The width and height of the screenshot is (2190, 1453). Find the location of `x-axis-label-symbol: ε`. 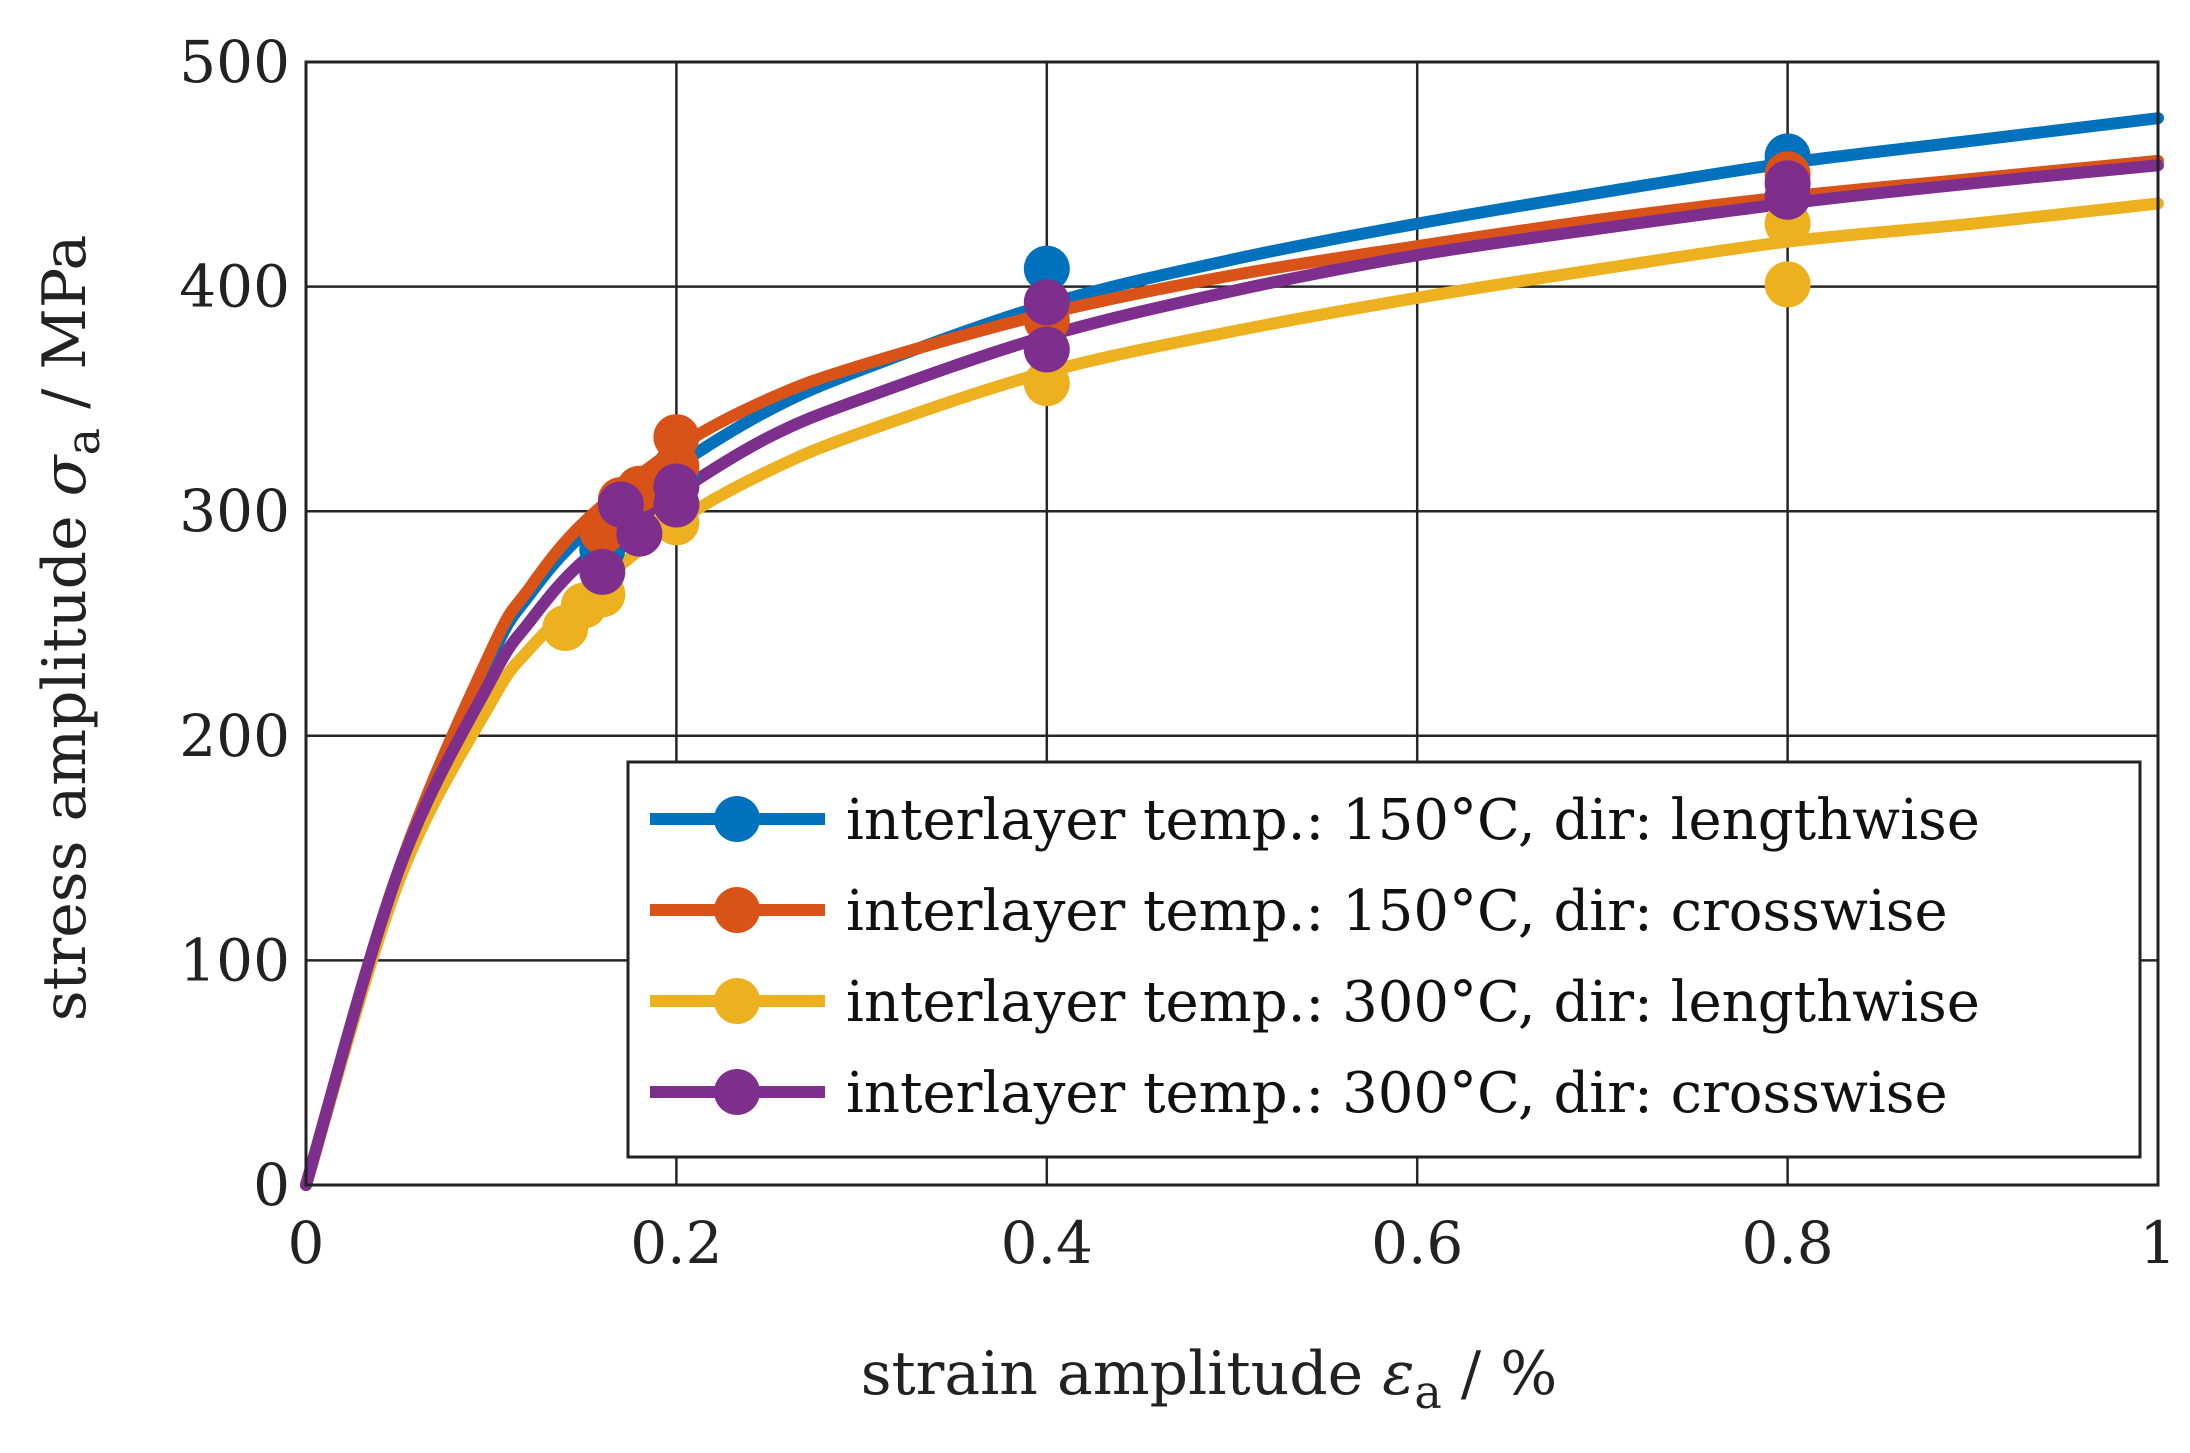

x-axis-label-symbol: ε is located at coordinates (1398, 1374).